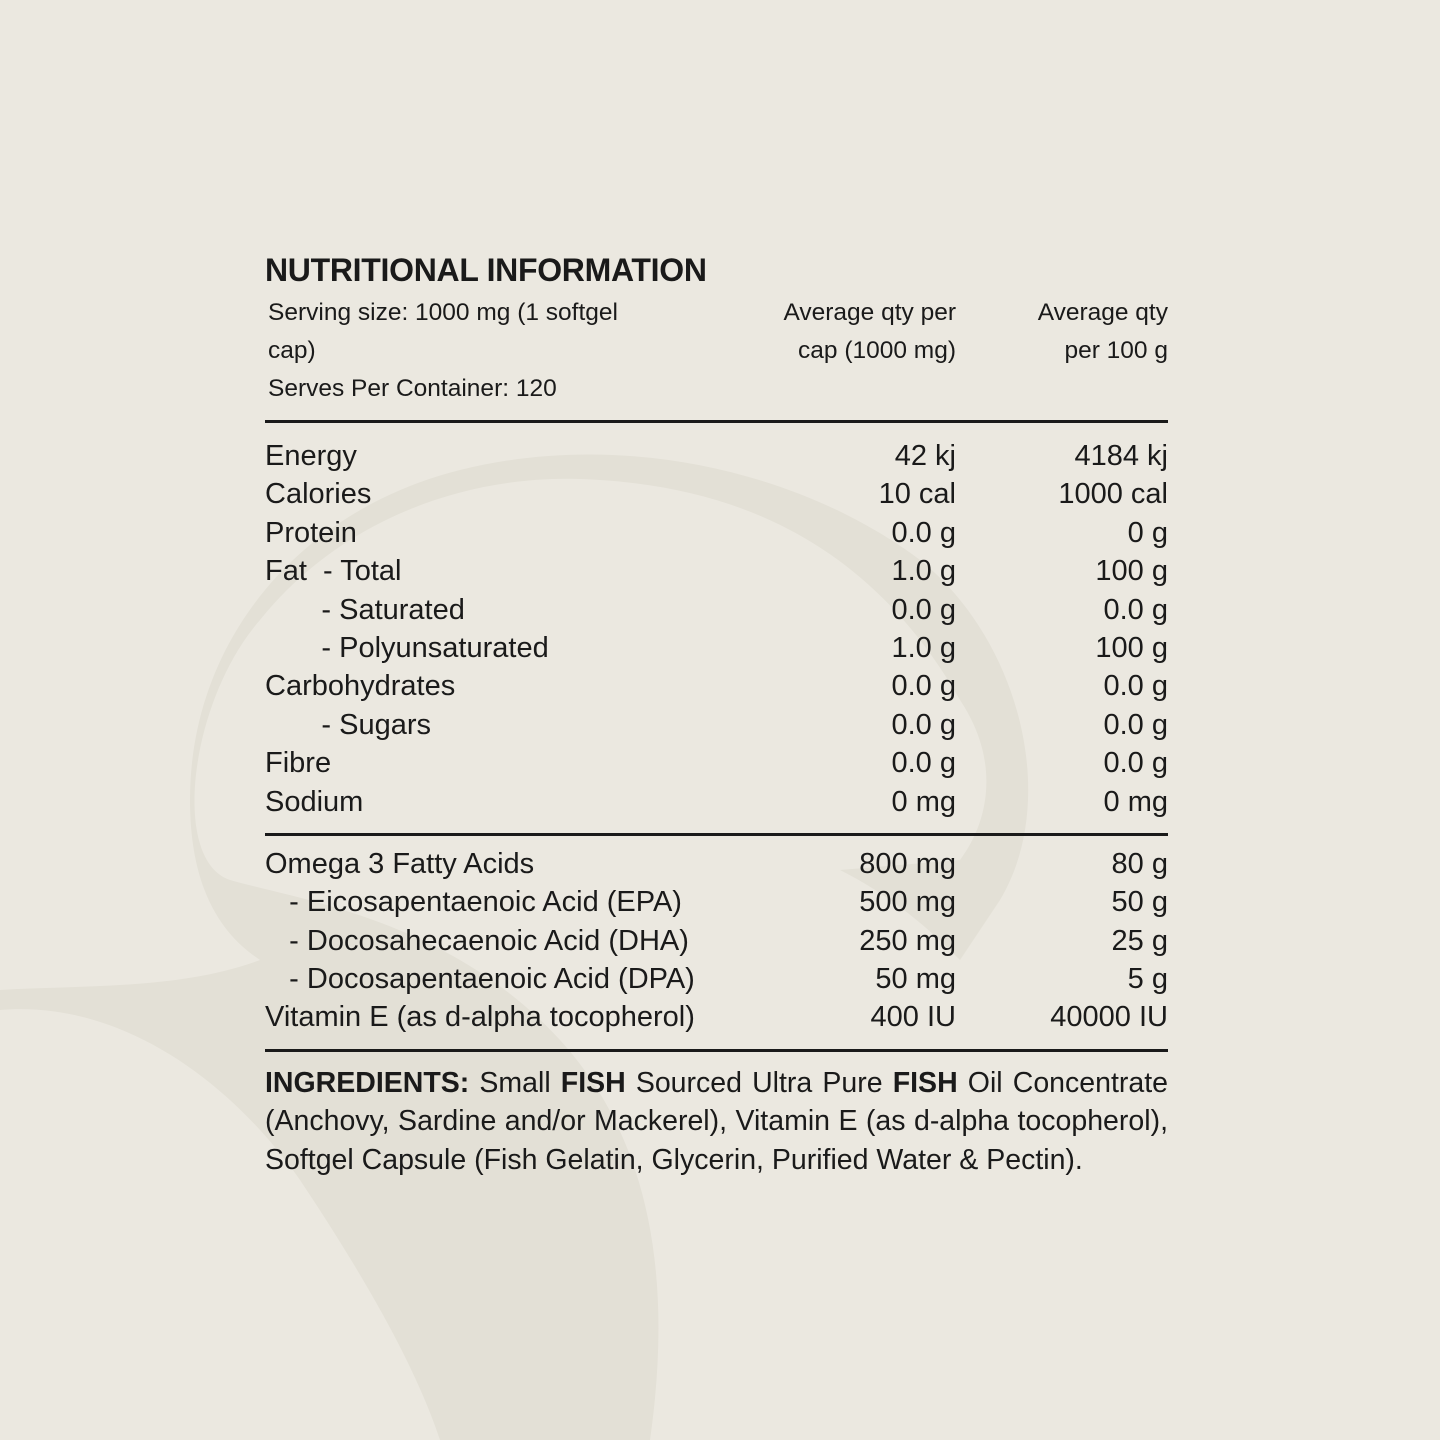  Describe the element at coordinates (480, 1017) in the screenshot. I see `nutrient-label: Vitamin E (as d-alpha tocopherol)` at that location.